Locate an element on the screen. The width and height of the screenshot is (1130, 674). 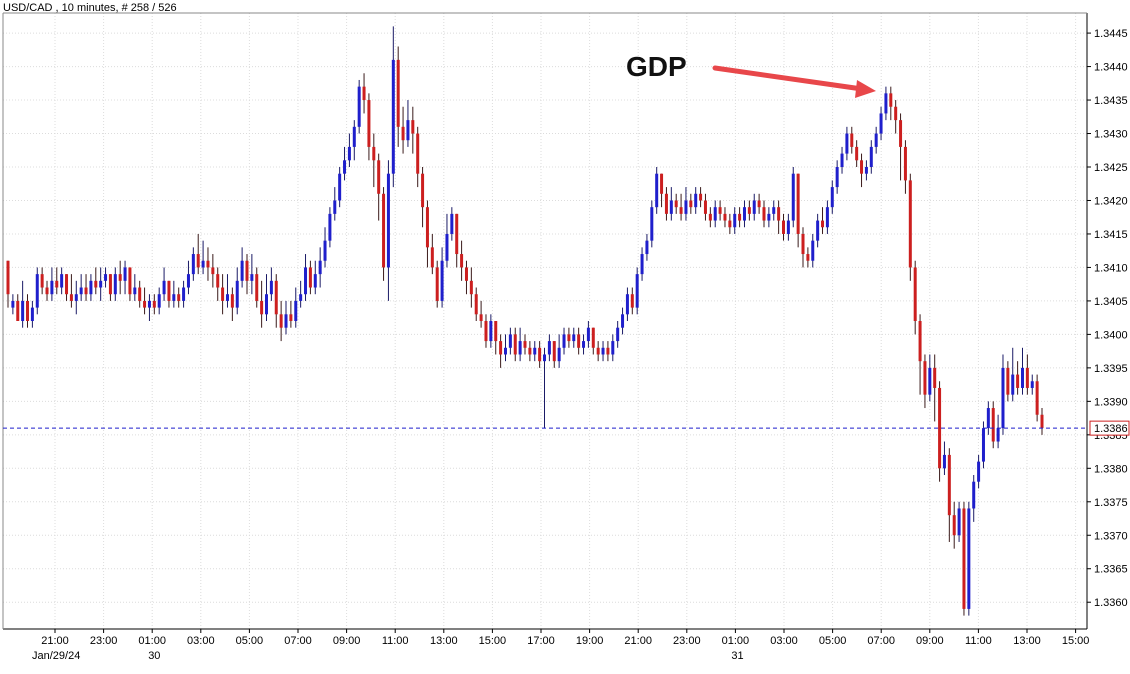
date-label: Jan/29/24 is located at coordinates (56, 656).